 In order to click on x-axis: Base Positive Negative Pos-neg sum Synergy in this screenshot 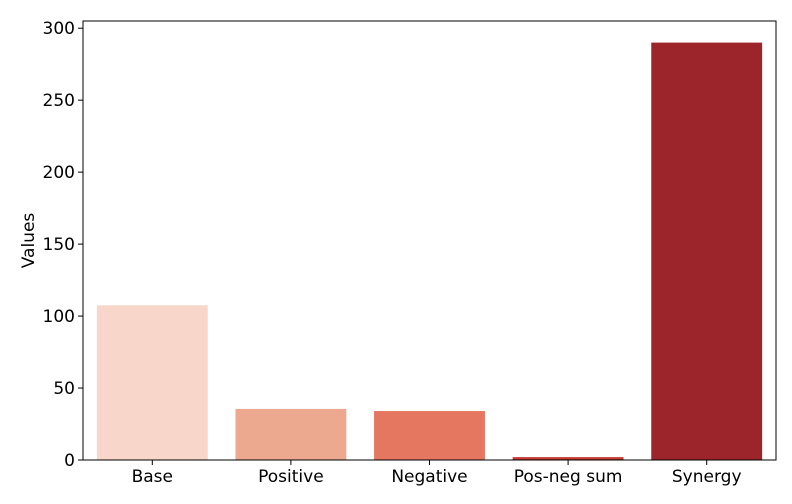, I will do `click(437, 473)`.